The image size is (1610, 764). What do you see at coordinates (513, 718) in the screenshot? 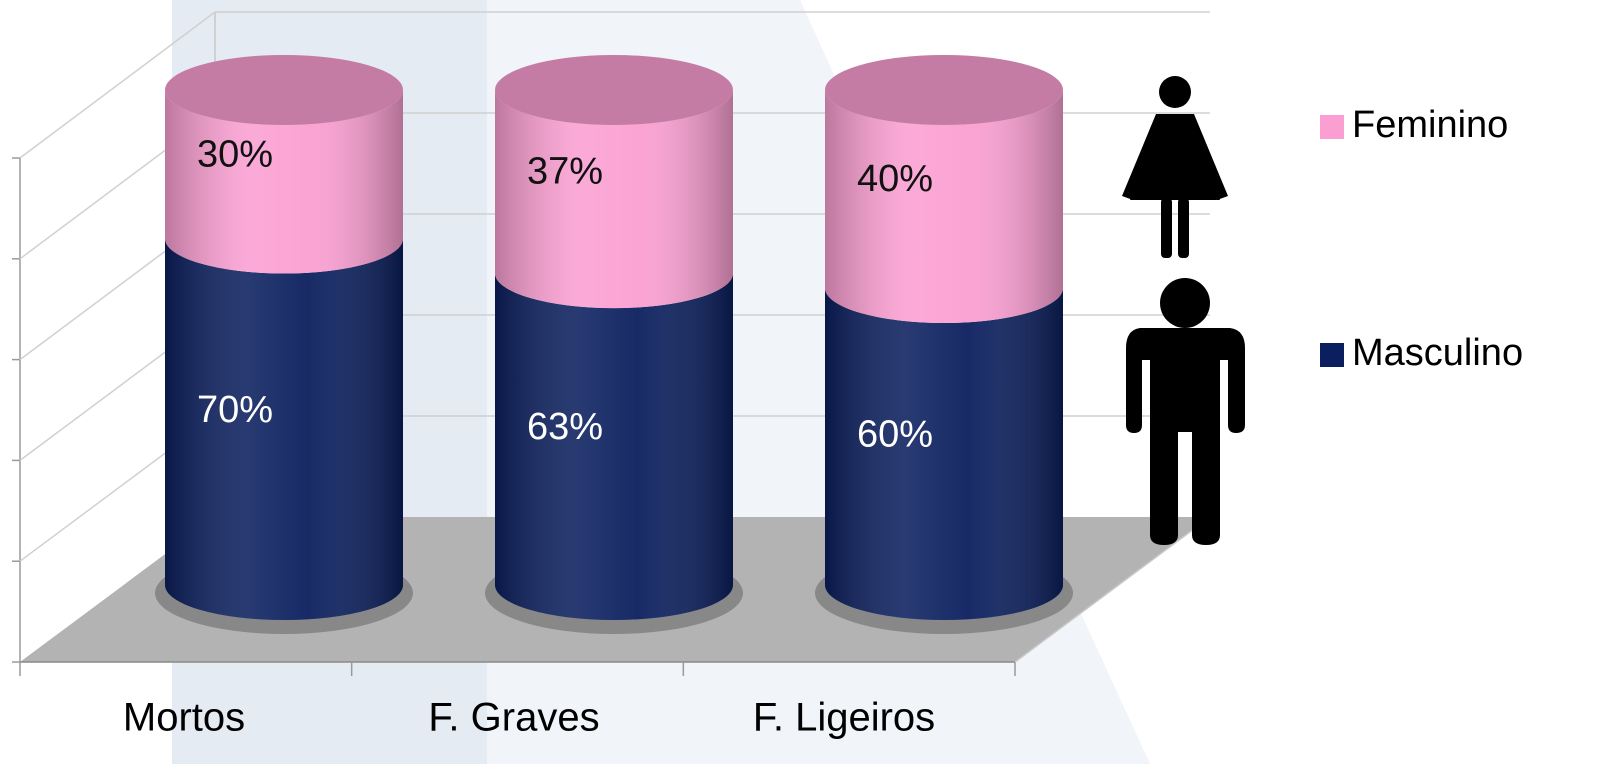
I see `x-tick-label: F. Graves` at bounding box center [513, 718].